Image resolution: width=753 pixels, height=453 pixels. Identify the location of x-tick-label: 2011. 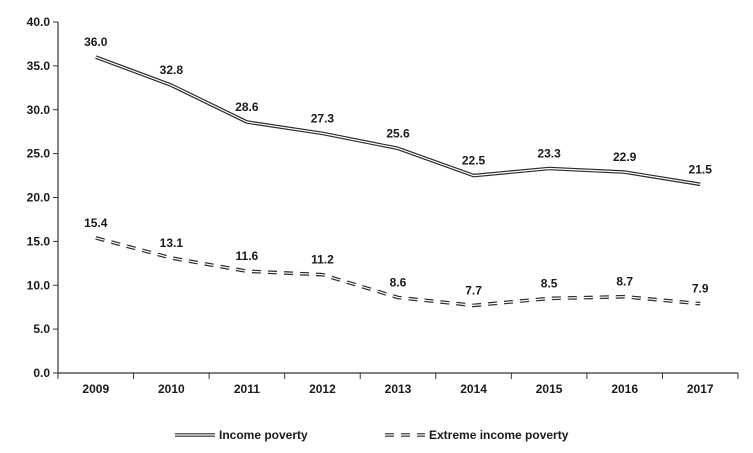
(247, 389).